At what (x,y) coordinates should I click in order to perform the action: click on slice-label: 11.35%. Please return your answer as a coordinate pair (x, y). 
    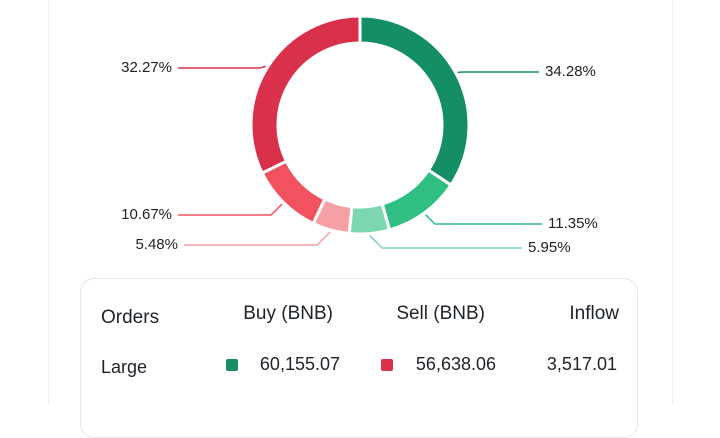
    Looking at the image, I should click on (573, 223).